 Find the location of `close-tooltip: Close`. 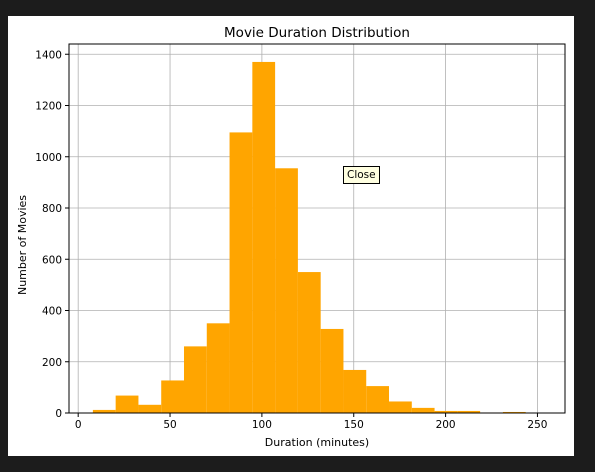

close-tooltip: Close is located at coordinates (361, 175).